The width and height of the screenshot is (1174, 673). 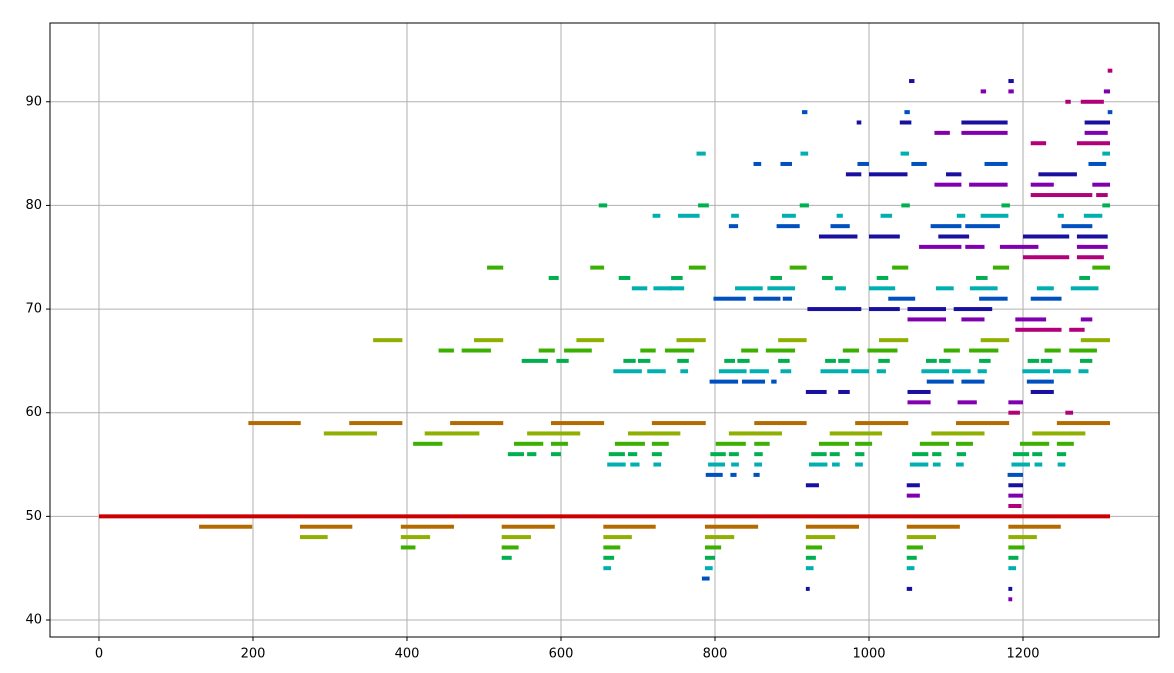 I want to click on x-tick-label: 600, so click(x=561, y=654).